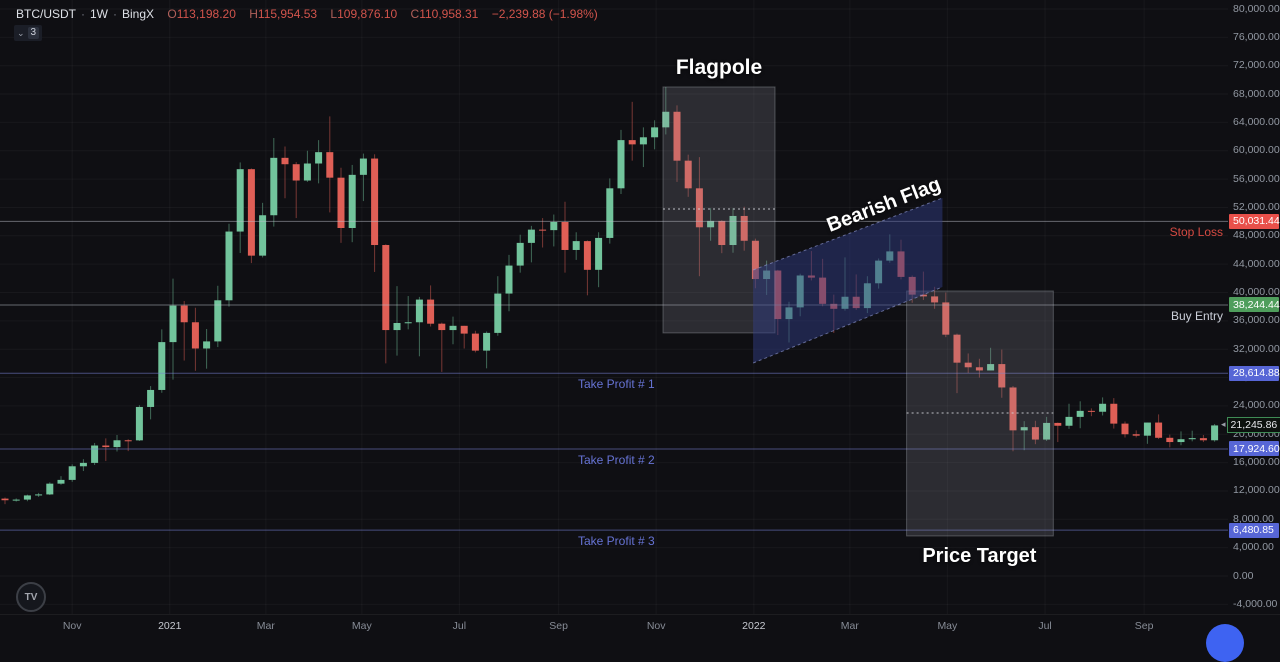 This screenshot has width=1280, height=662. What do you see at coordinates (1256, 348) in the screenshot?
I see `y-axis-label: 32,000.00` at bounding box center [1256, 348].